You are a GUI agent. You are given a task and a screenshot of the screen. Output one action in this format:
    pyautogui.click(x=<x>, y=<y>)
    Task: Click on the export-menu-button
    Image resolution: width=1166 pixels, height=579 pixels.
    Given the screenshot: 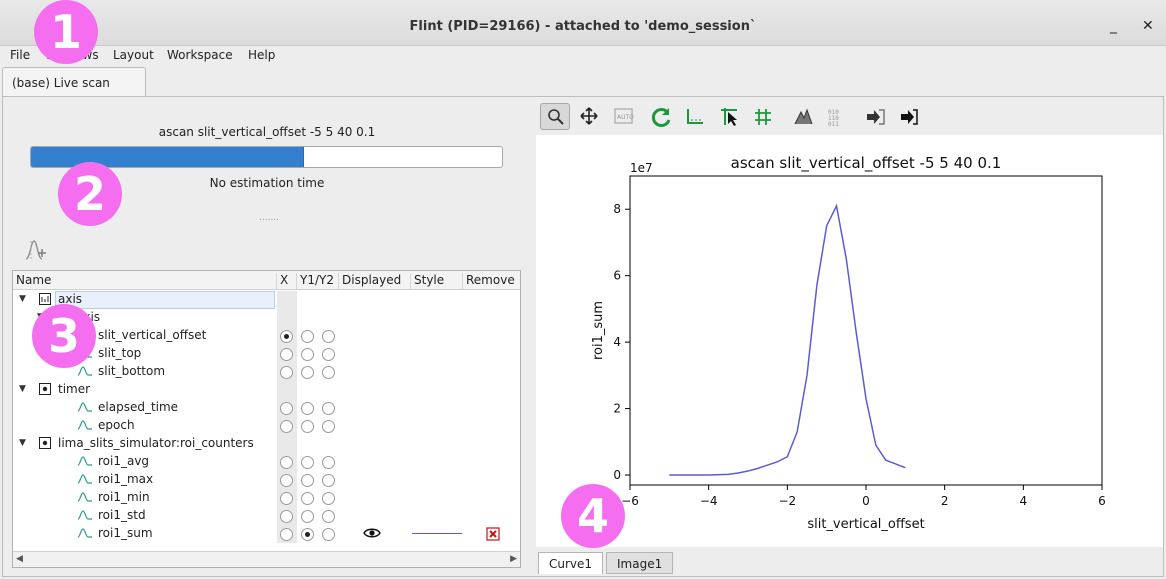 What is the action you would take?
    pyautogui.click(x=909, y=116)
    